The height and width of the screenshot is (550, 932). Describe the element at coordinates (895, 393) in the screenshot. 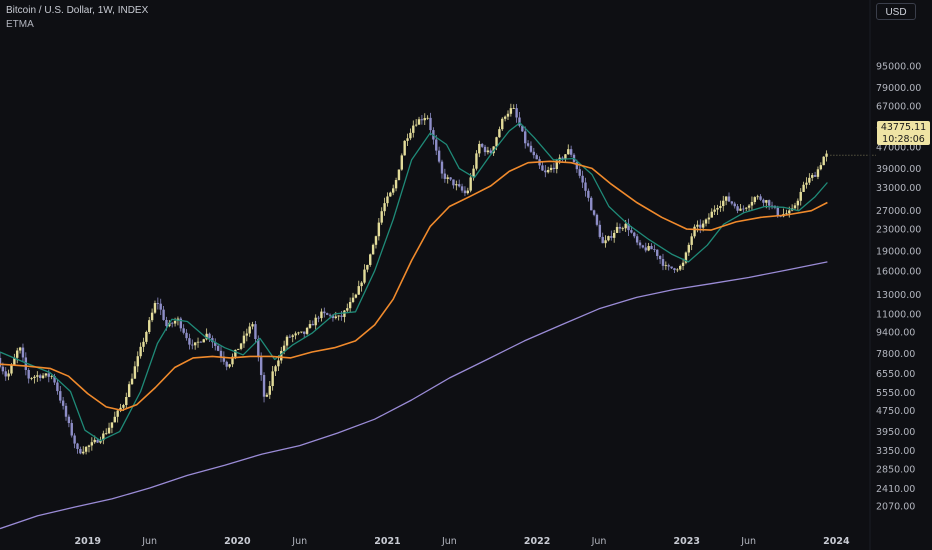

I see `price-tick-label: 5550.00` at that location.